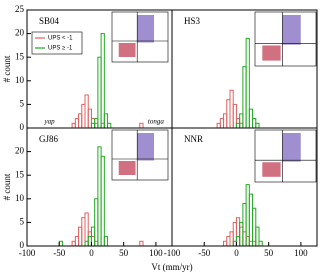 The image size is (332, 278). What do you see at coordinates (49, 21) in the screenshot?
I see `panel-title: SB04` at bounding box center [49, 21].